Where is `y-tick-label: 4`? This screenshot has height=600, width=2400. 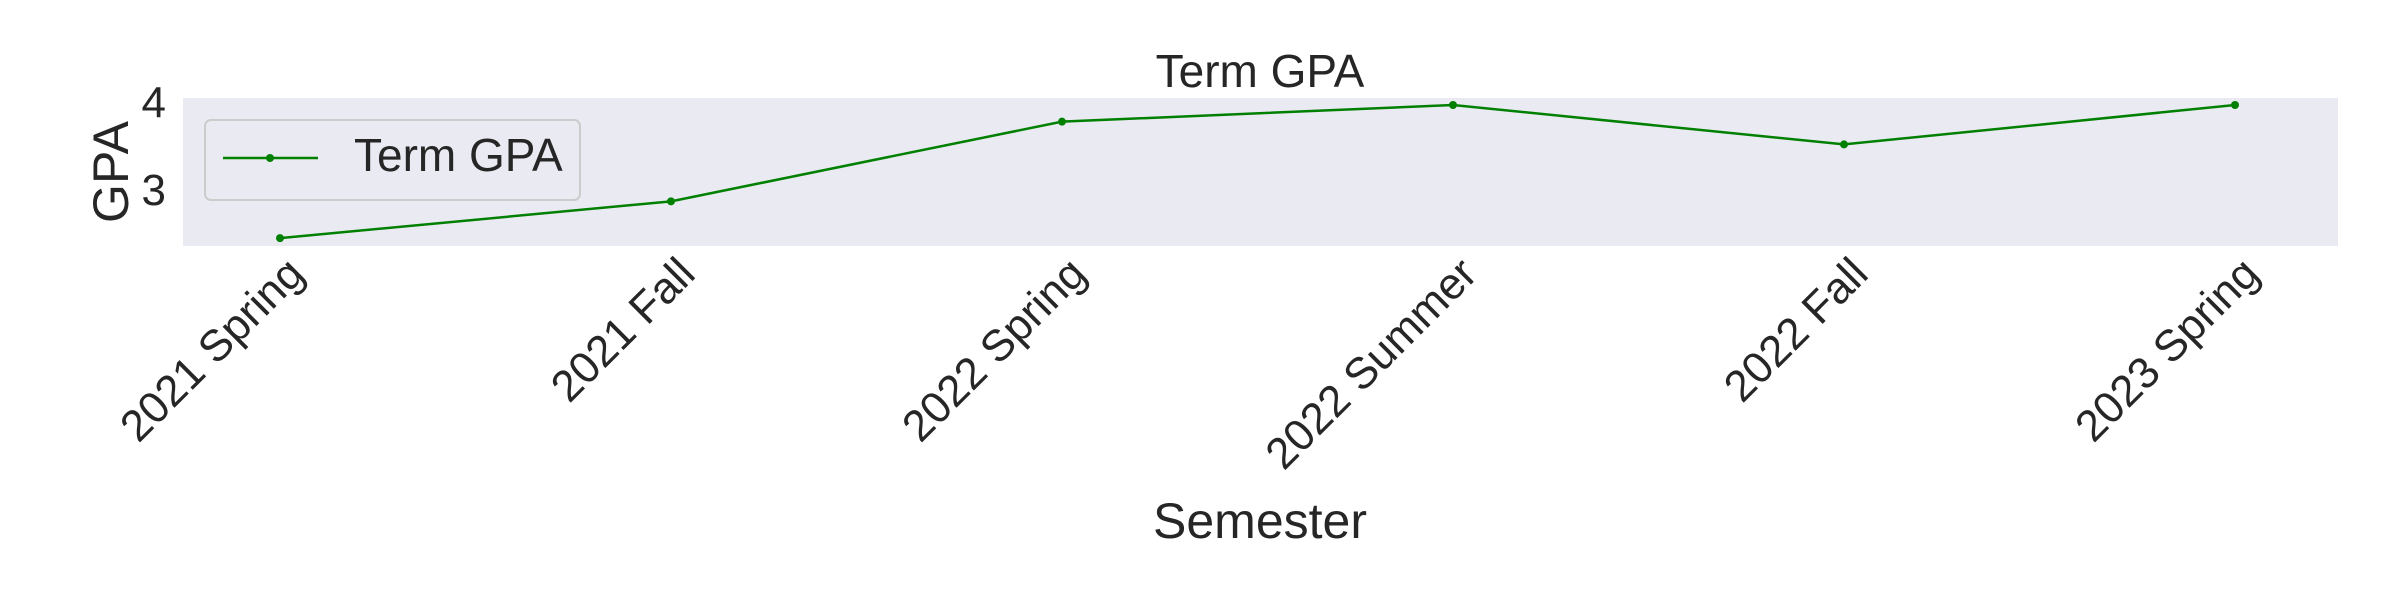 y-tick-label: 4 is located at coordinates (154, 102).